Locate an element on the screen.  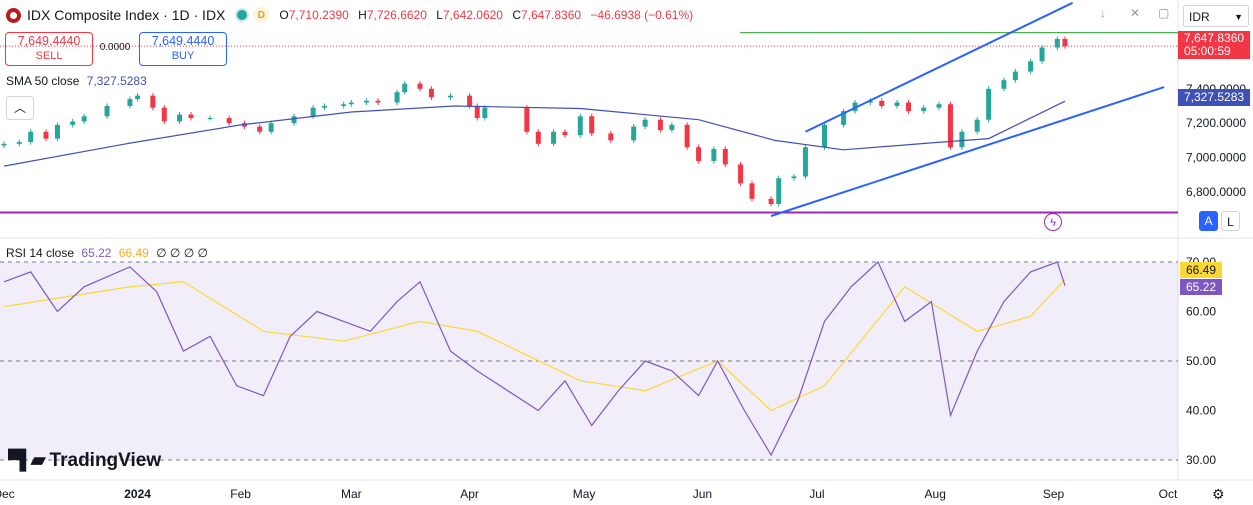
chevron-up-icon: ︿ is located at coordinates (19, 108).